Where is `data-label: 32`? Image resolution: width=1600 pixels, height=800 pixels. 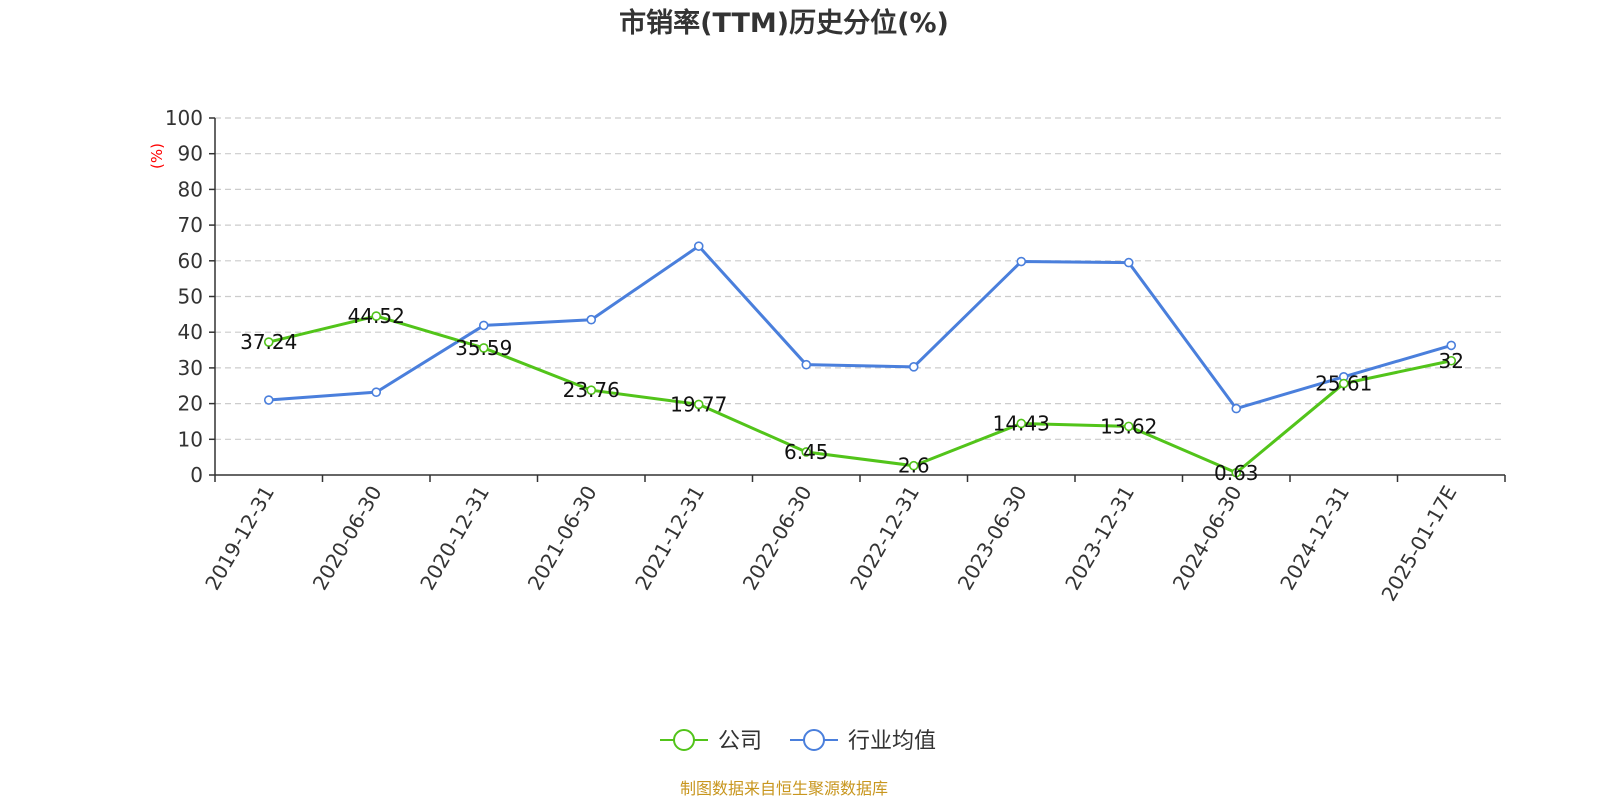 data-label: 32 is located at coordinates (1451, 361).